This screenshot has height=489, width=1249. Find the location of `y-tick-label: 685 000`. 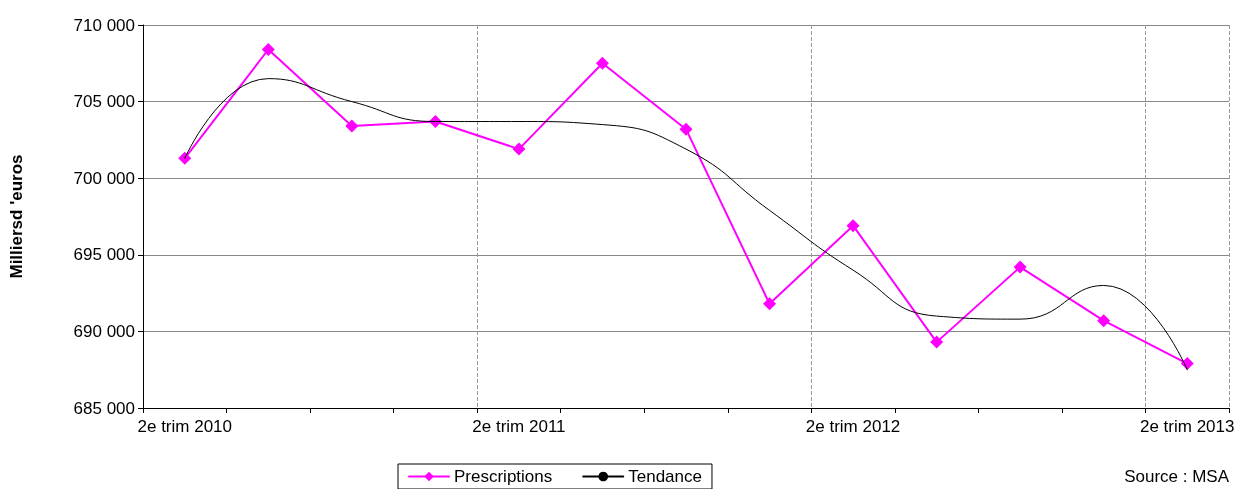

y-tick-label: 685 000 is located at coordinates (104, 408).